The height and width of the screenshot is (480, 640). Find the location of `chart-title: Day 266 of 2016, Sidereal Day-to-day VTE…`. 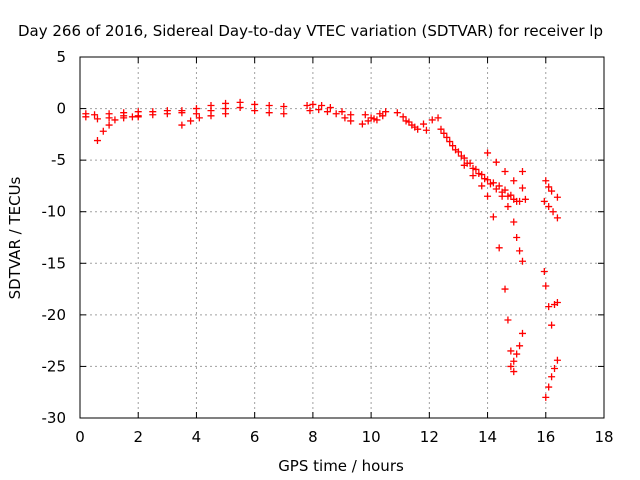

chart-title: Day 266 of 2016, Sidereal Day-to-day VTE… is located at coordinates (310, 31).